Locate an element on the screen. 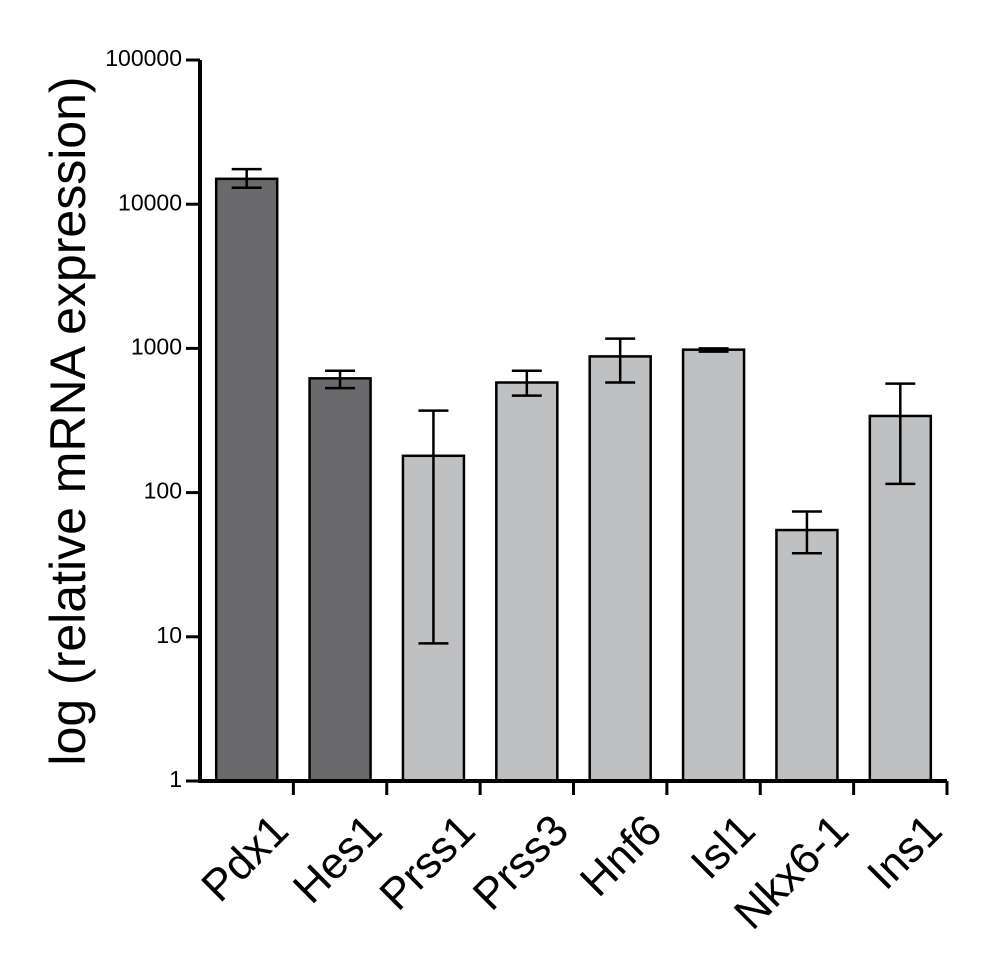  x-tick-label-hes1: Hes1 is located at coordinates (337, 858).